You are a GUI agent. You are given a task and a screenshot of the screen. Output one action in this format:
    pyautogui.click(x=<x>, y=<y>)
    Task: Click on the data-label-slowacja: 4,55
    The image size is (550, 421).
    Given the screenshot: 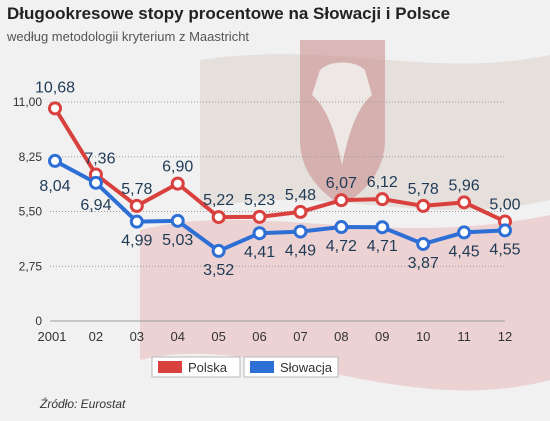 What is the action you would take?
    pyautogui.click(x=504, y=249)
    